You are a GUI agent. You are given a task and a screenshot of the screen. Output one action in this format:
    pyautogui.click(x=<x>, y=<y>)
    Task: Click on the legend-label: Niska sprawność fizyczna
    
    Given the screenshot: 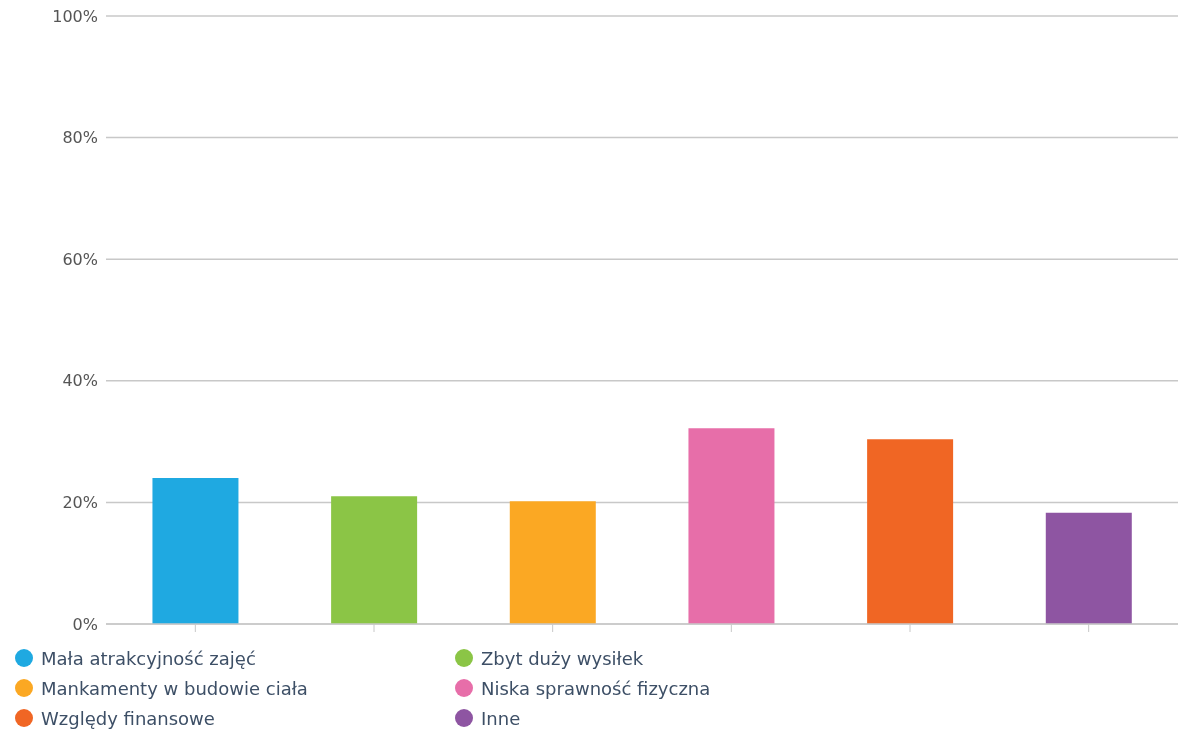 What is the action you would take?
    pyautogui.click(x=596, y=688)
    